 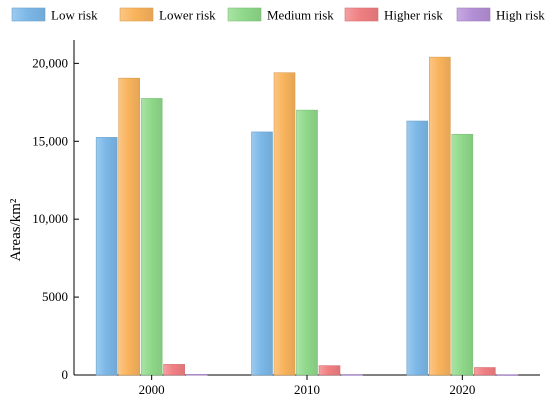 I want to click on bar-higher-risk-2020, so click(x=485, y=371).